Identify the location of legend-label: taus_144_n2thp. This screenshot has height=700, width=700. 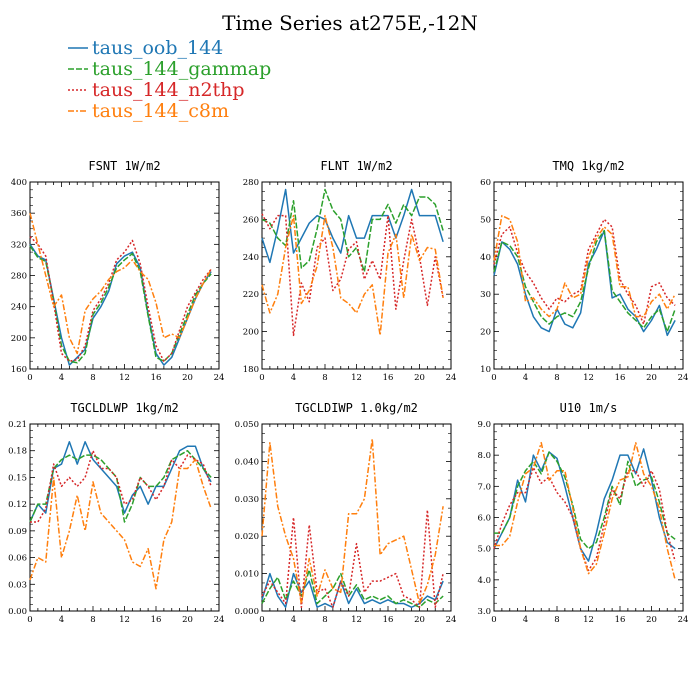
(168, 90).